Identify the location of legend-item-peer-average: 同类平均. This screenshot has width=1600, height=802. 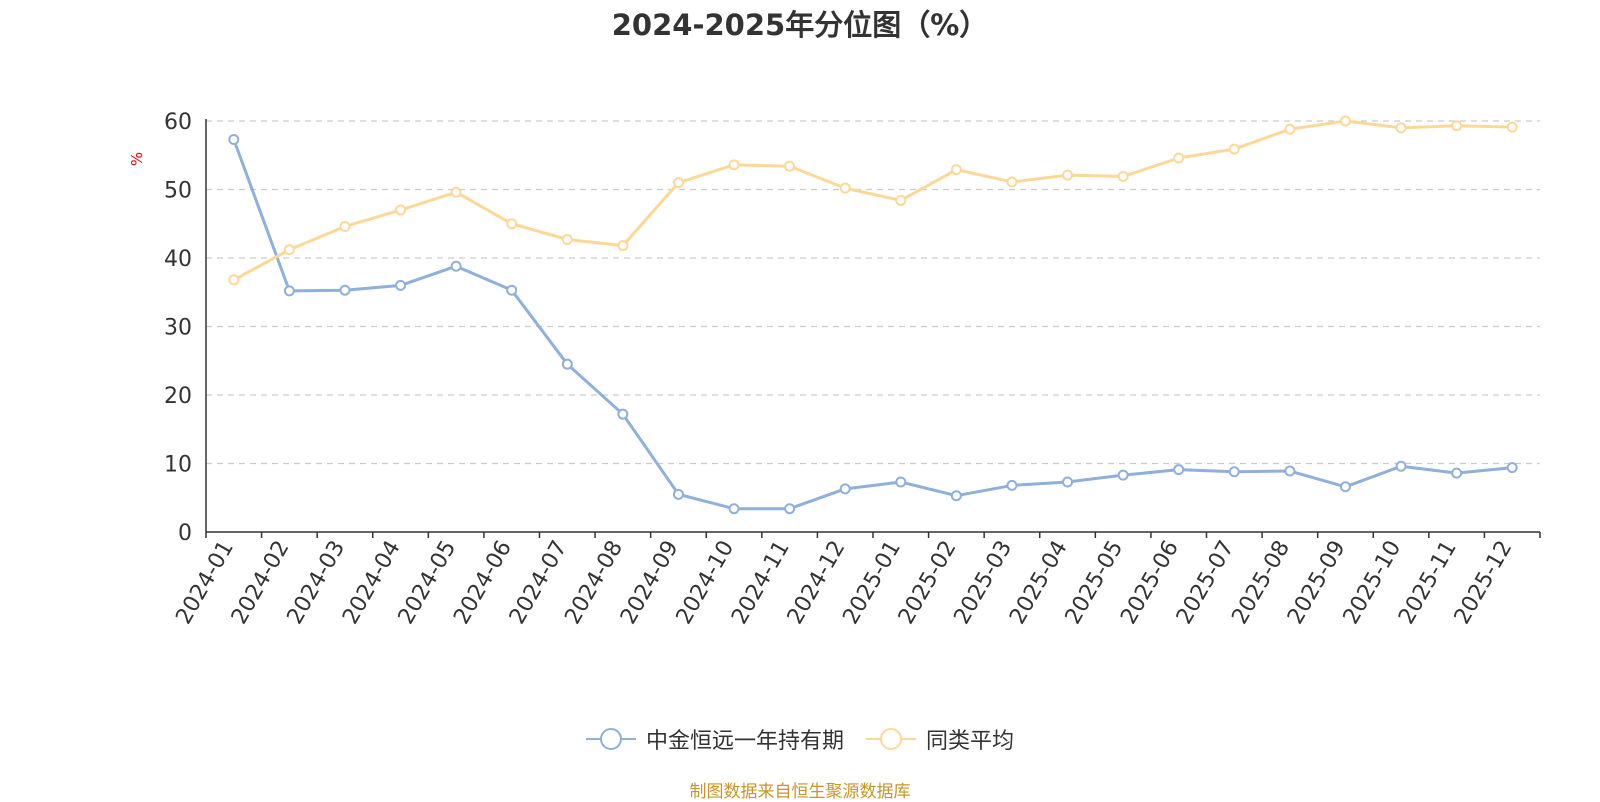
(940, 739).